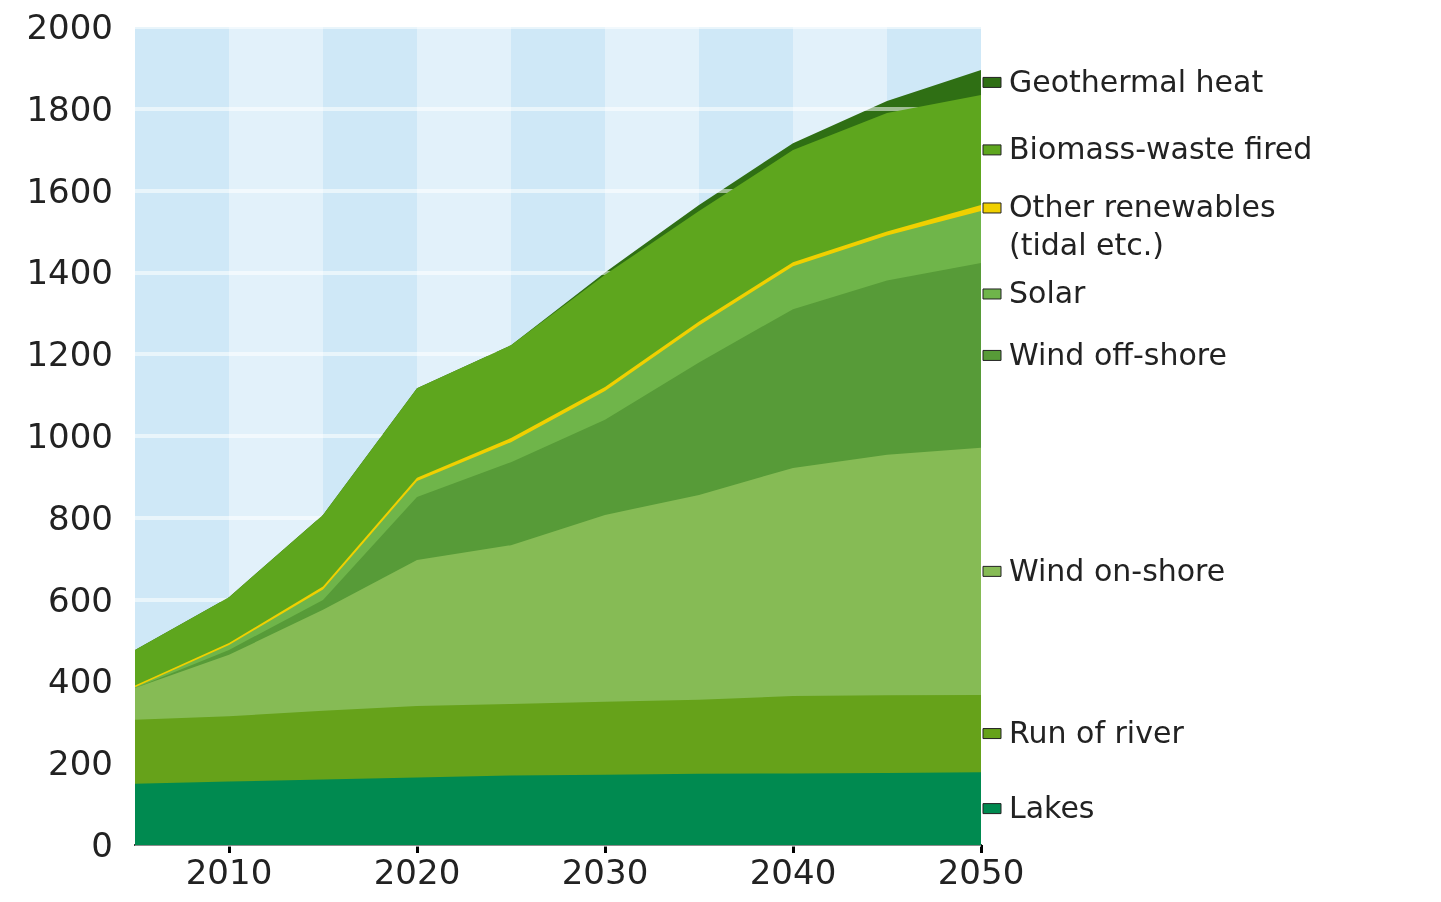  Describe the element at coordinates (1136, 81) in the screenshot. I see `series-label: Geothermal heat` at that location.